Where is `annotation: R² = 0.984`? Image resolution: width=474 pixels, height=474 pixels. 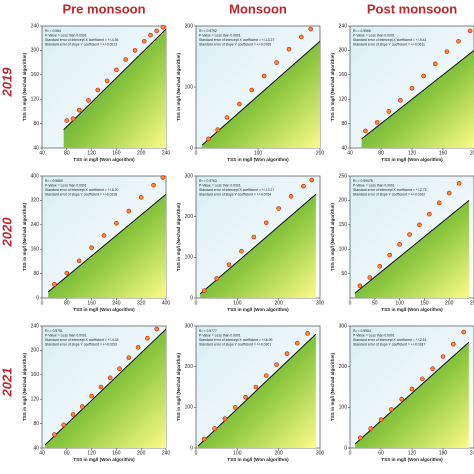 annotation: R² = 0.984 is located at coordinates (53, 31).